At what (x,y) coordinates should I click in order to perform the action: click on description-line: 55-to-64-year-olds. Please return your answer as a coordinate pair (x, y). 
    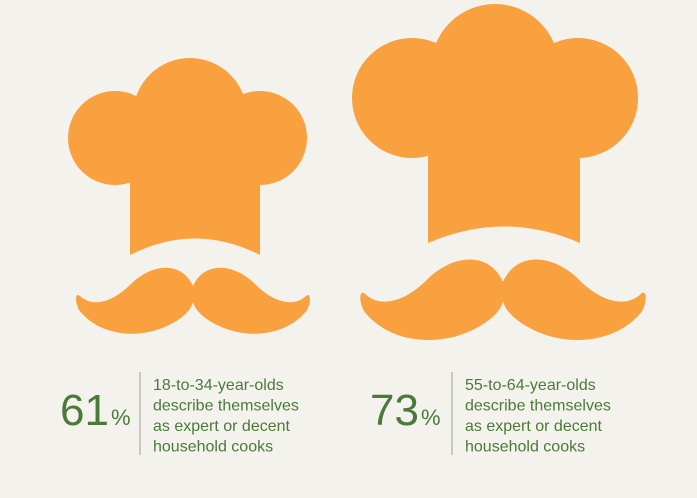
    Looking at the image, I should click on (530, 385).